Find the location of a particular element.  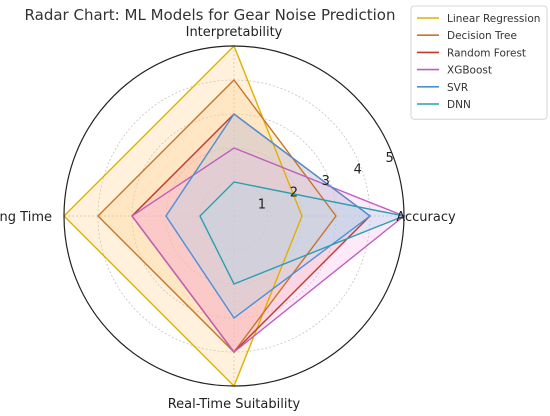

series-area-dnn is located at coordinates (302, 233).